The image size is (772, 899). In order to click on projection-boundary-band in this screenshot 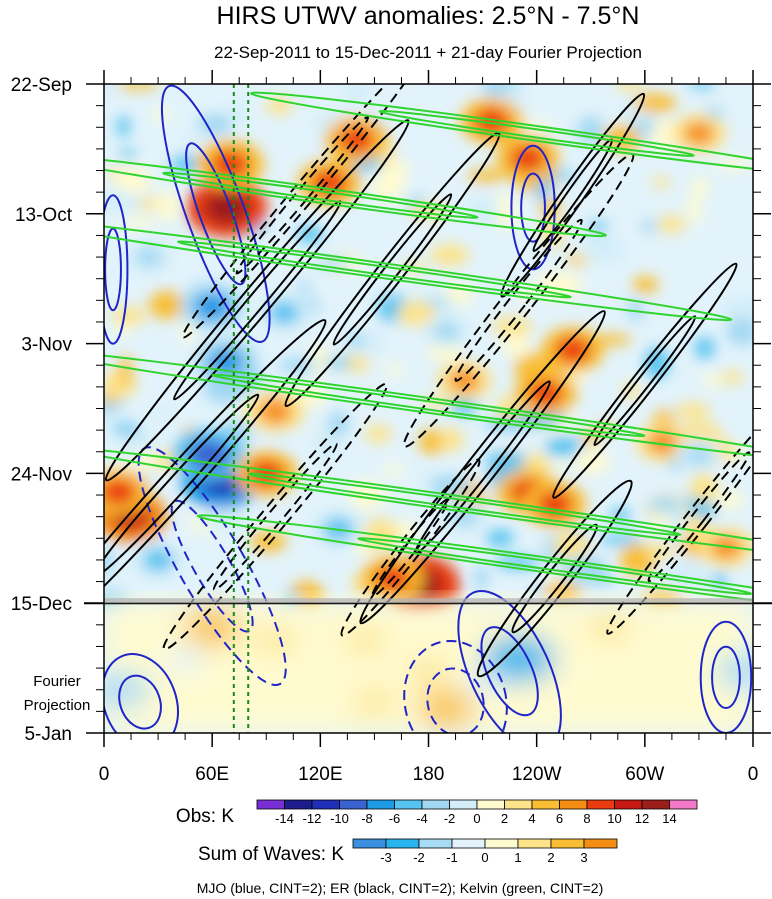, I will do `click(428, 601)`.